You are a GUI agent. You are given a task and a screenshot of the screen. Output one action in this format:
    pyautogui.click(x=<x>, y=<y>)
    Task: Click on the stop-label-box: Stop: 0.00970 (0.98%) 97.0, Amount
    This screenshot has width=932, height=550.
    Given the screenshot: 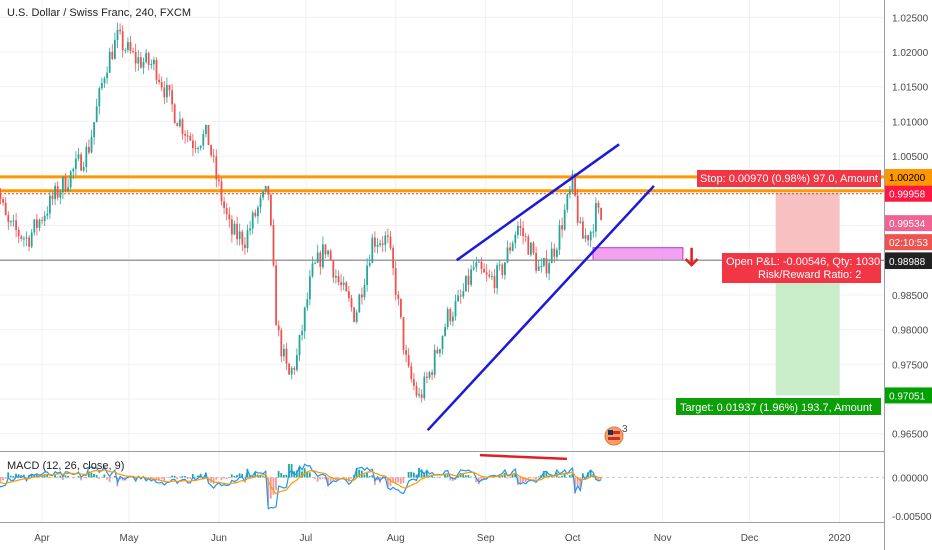 What is the action you would take?
    pyautogui.click(x=789, y=178)
    